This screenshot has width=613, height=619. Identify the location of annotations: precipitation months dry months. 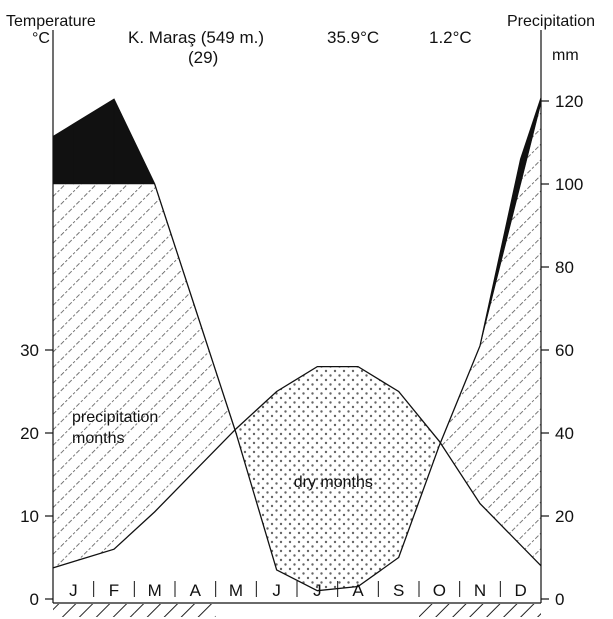
(222, 450).